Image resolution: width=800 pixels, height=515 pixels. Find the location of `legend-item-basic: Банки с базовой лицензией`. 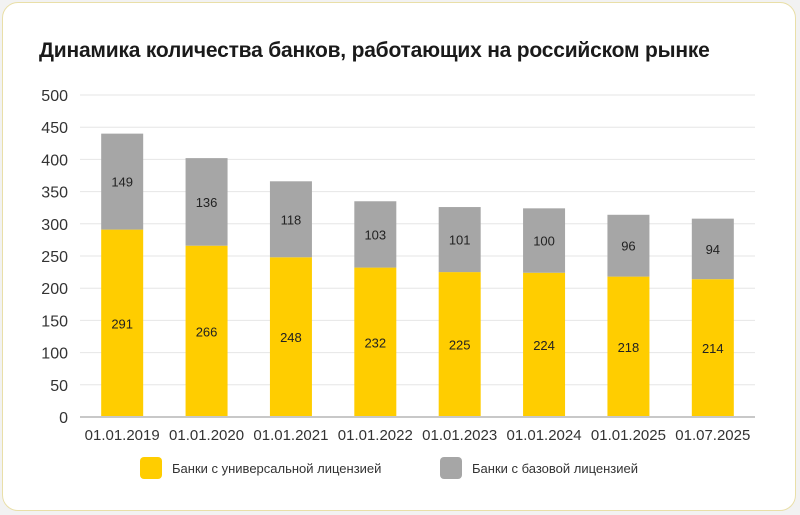

legend-item-basic: Банки с базовой лицензией is located at coordinates (539, 468).